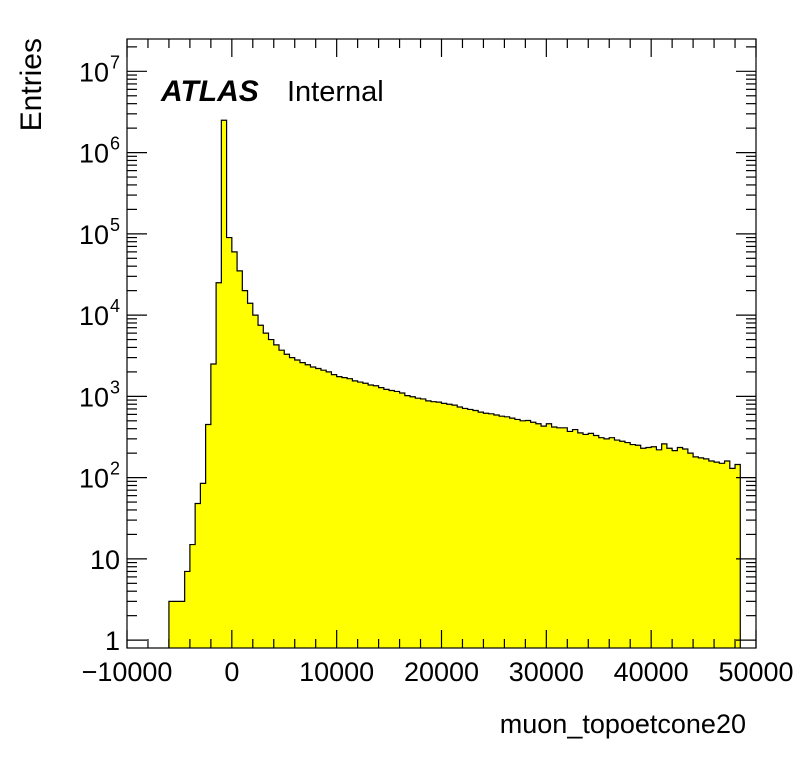 This screenshot has width=796, height=772. I want to click on x-tick-label: 40000, so click(651, 672).